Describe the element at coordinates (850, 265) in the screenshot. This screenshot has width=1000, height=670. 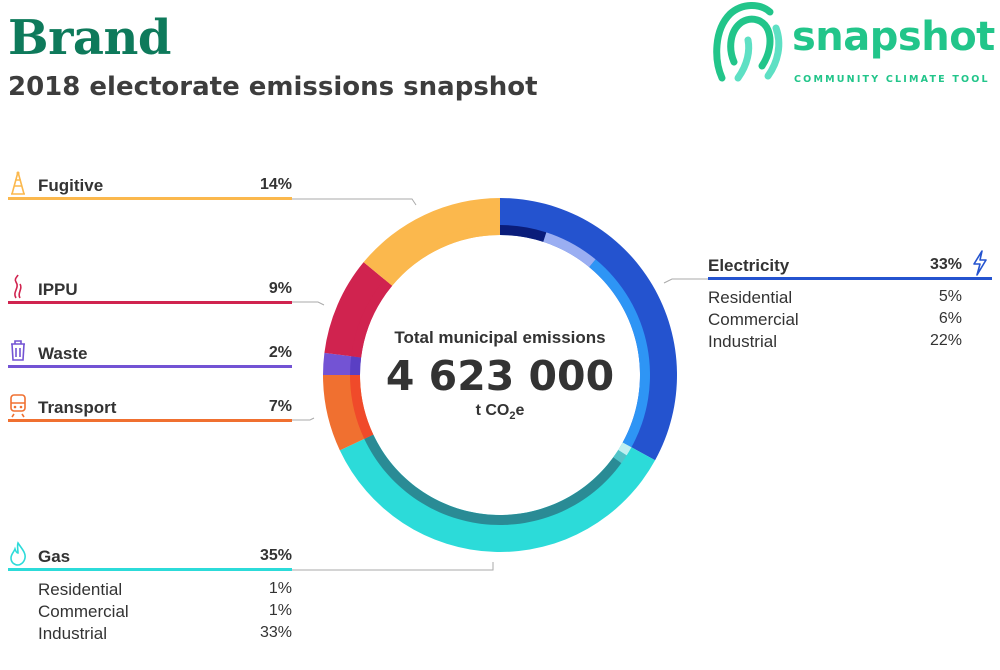
I see `category-electricity: Electricity 33%` at that location.